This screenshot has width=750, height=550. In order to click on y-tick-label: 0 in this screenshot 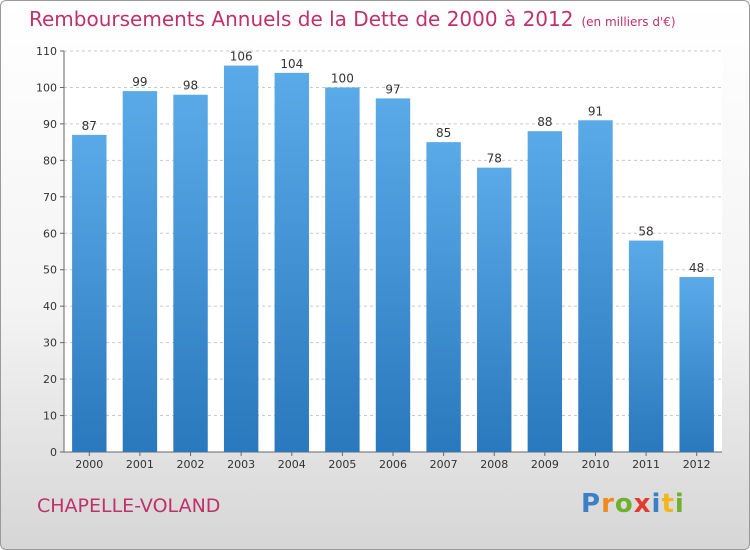, I will do `click(53, 452)`.